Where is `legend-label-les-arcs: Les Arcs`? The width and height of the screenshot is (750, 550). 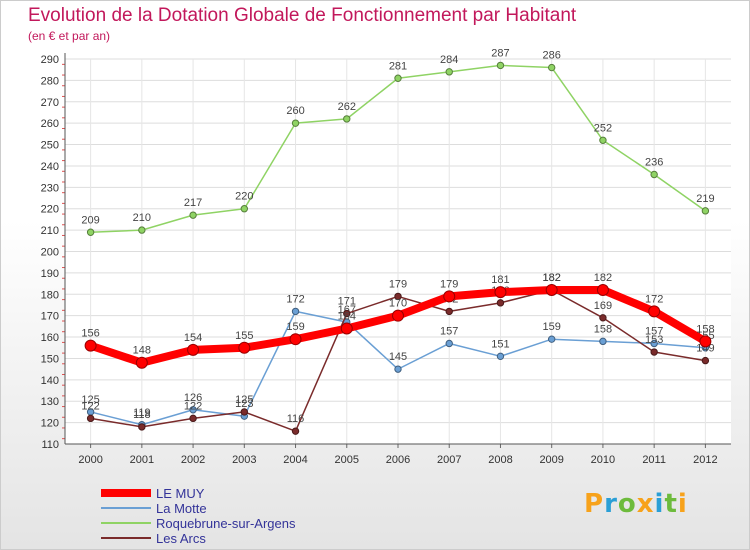
legend-label-les-arcs: Les Arcs is located at coordinates (181, 538).